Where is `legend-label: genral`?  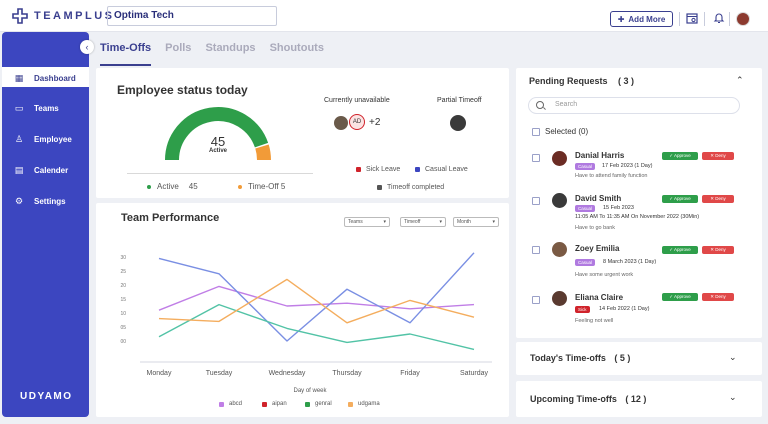 legend-label: genral is located at coordinates (323, 404).